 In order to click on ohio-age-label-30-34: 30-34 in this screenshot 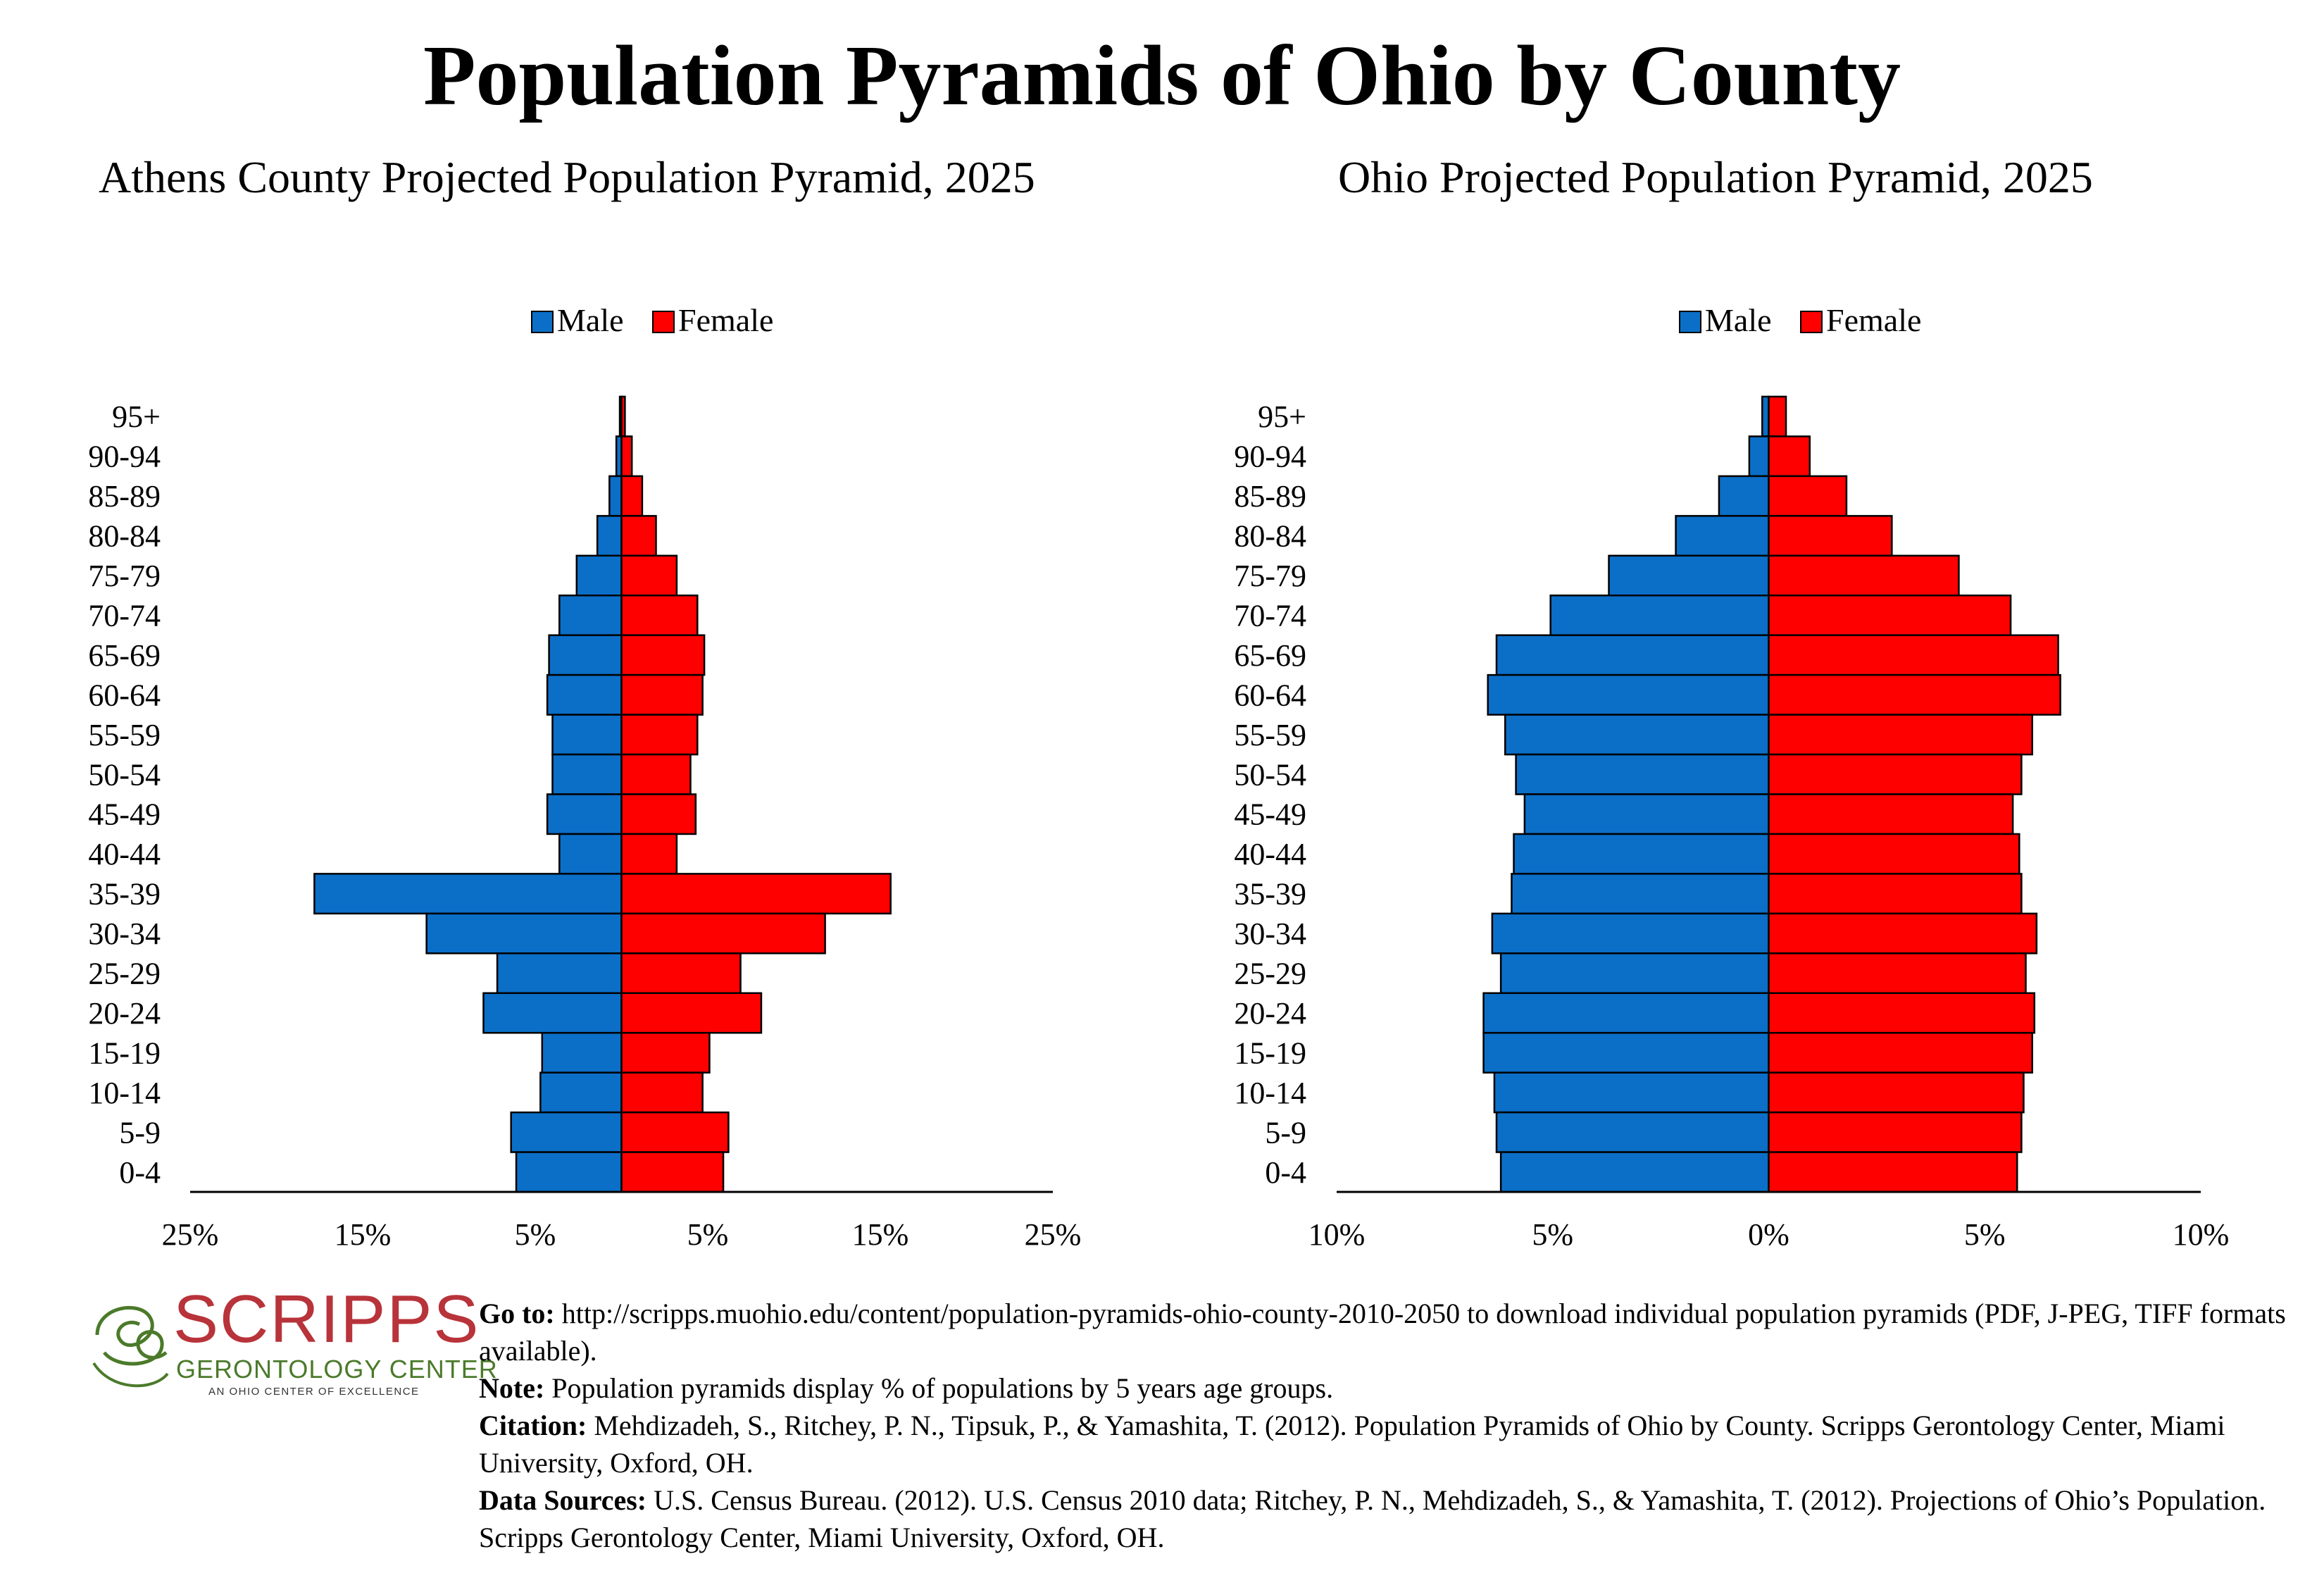, I will do `click(1270, 934)`.